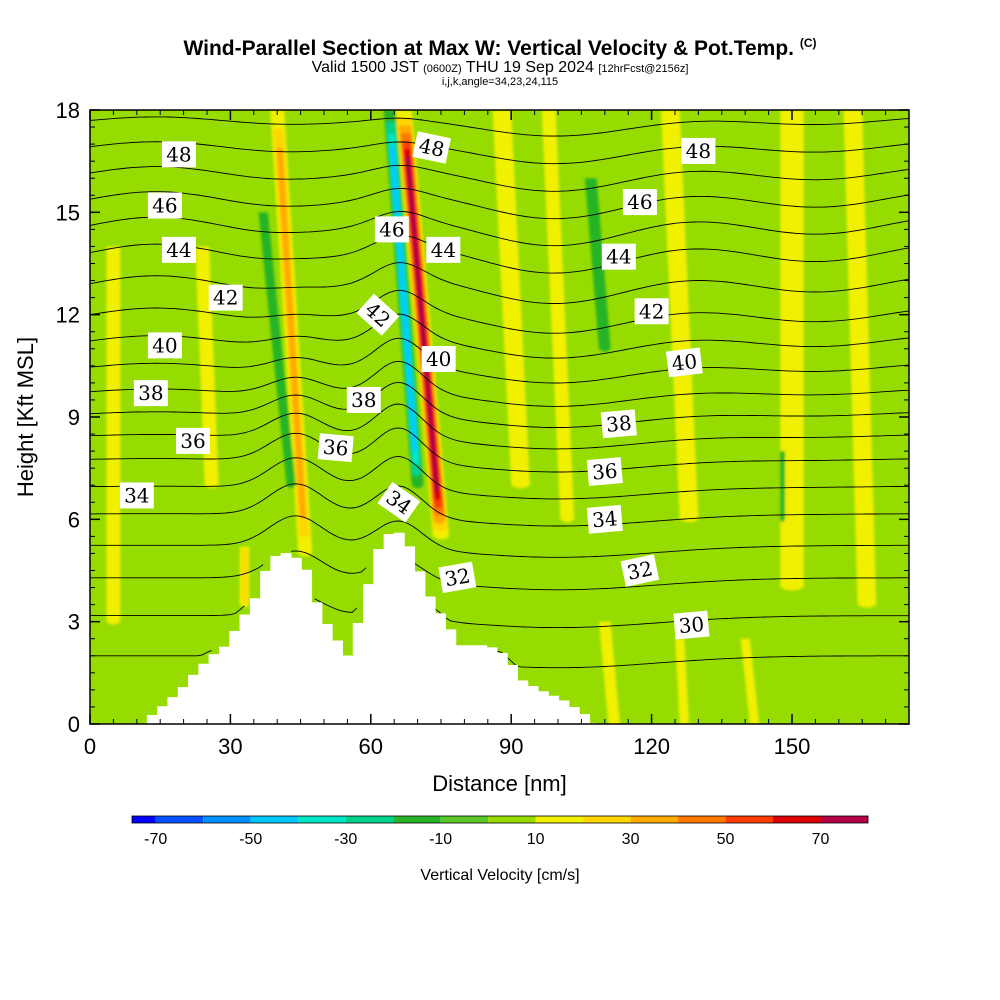  I want to click on y-tick-label: 3, so click(74, 622).